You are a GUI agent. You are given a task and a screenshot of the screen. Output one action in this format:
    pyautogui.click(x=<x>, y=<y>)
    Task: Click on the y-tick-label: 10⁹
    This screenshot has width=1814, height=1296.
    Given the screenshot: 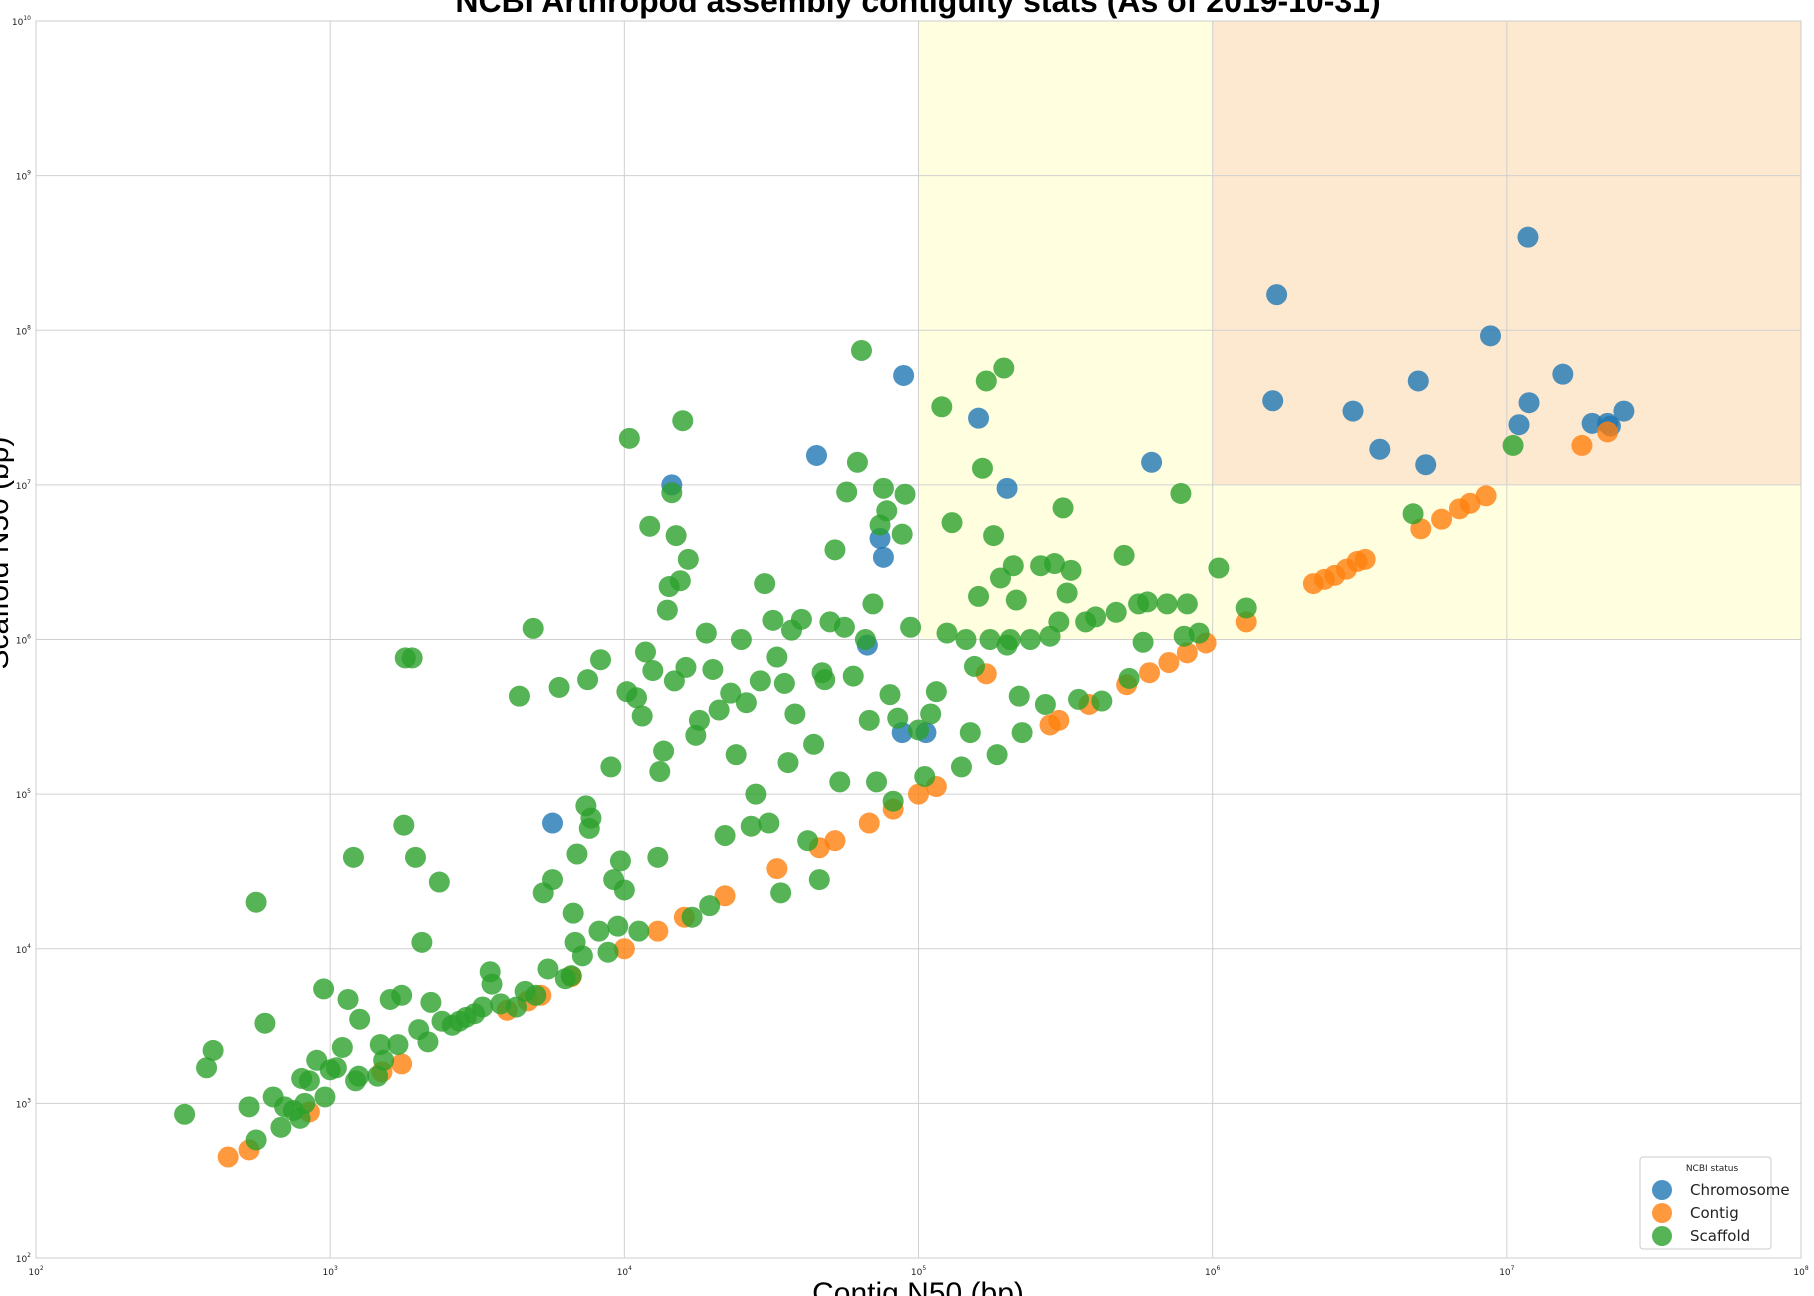 What is the action you would take?
    pyautogui.click(x=23, y=176)
    